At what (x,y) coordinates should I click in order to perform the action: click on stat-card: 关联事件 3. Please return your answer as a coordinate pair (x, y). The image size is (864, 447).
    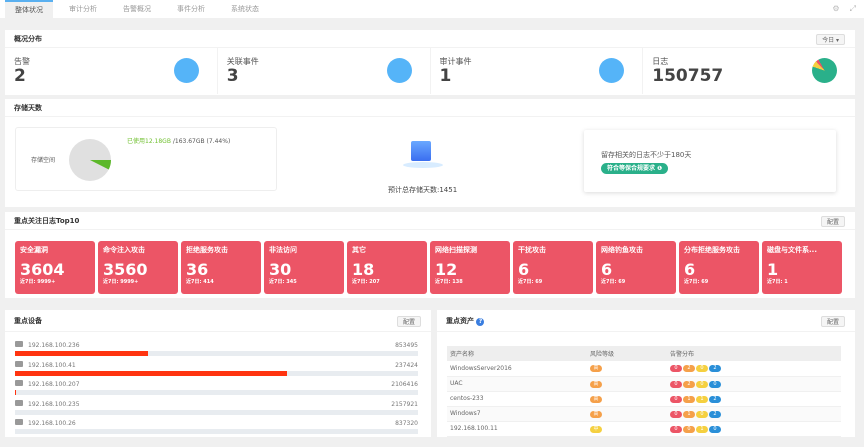
    Looking at the image, I should click on (324, 71).